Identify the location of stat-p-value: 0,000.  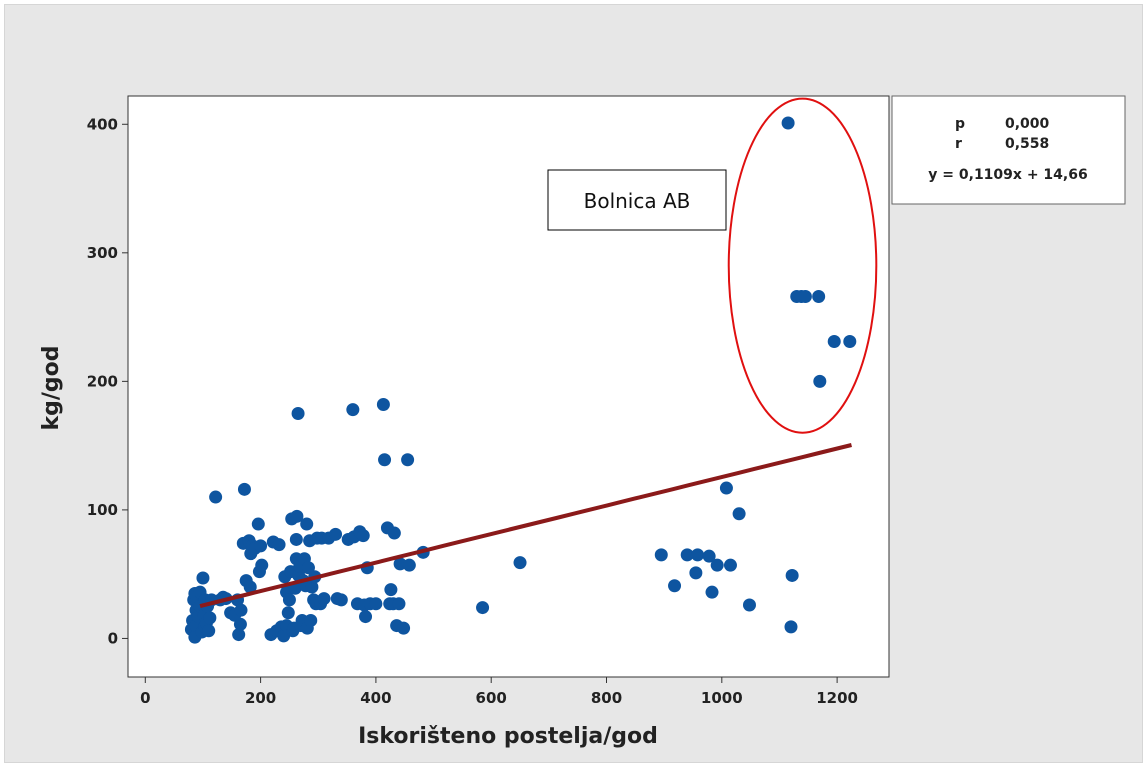
(1027, 124).